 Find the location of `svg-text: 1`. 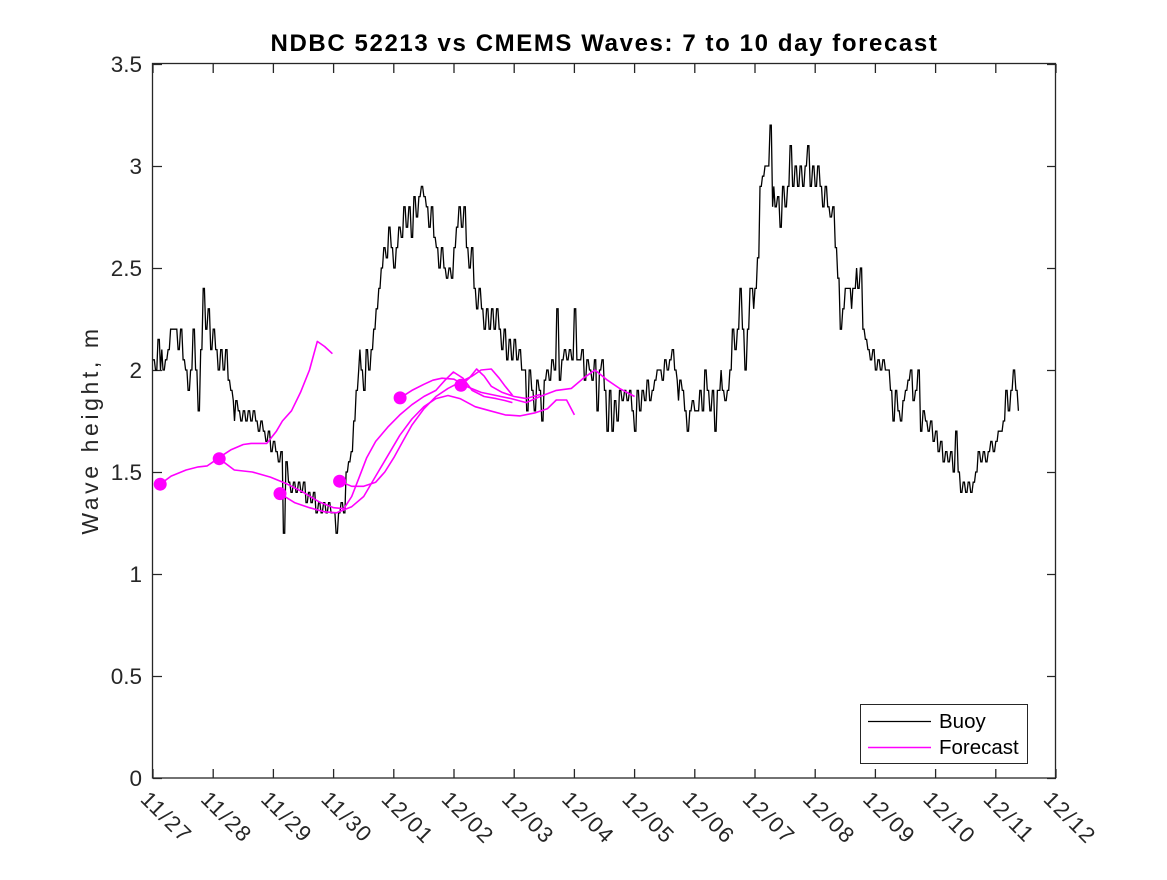

svg-text: 1 is located at coordinates (135, 574).